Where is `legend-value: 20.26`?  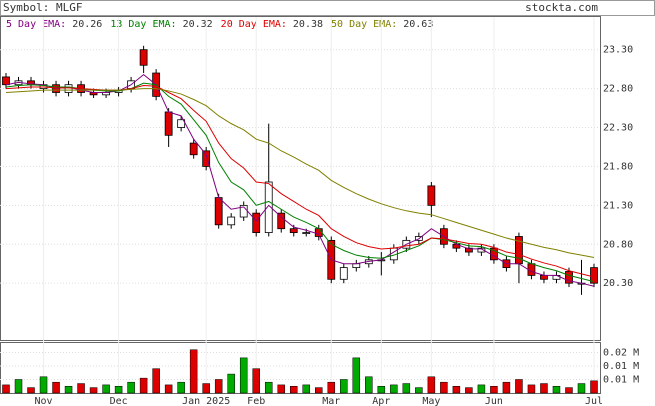
legend-value: 20.26 is located at coordinates (87, 24).